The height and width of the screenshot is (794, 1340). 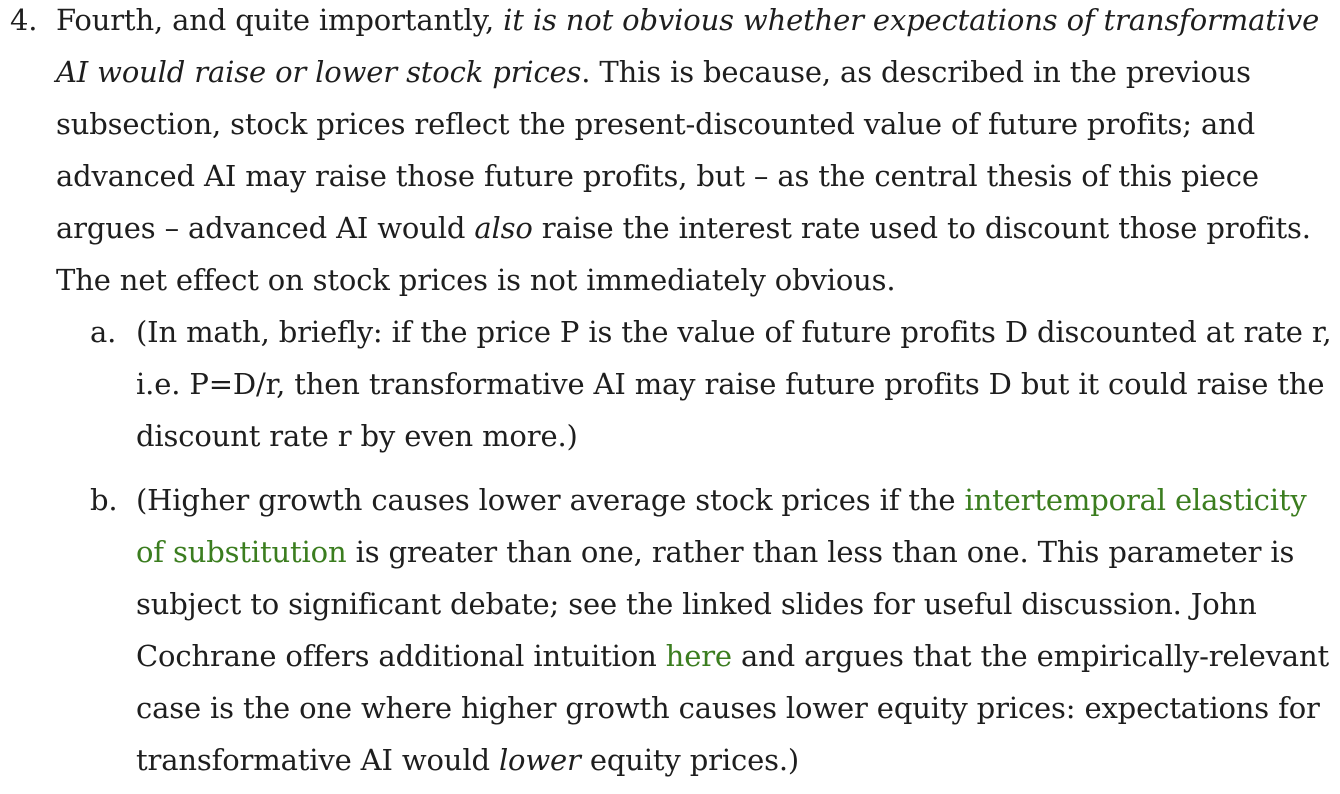 What do you see at coordinates (104, 500) in the screenshot?
I see `sub-marker-b: b.` at bounding box center [104, 500].